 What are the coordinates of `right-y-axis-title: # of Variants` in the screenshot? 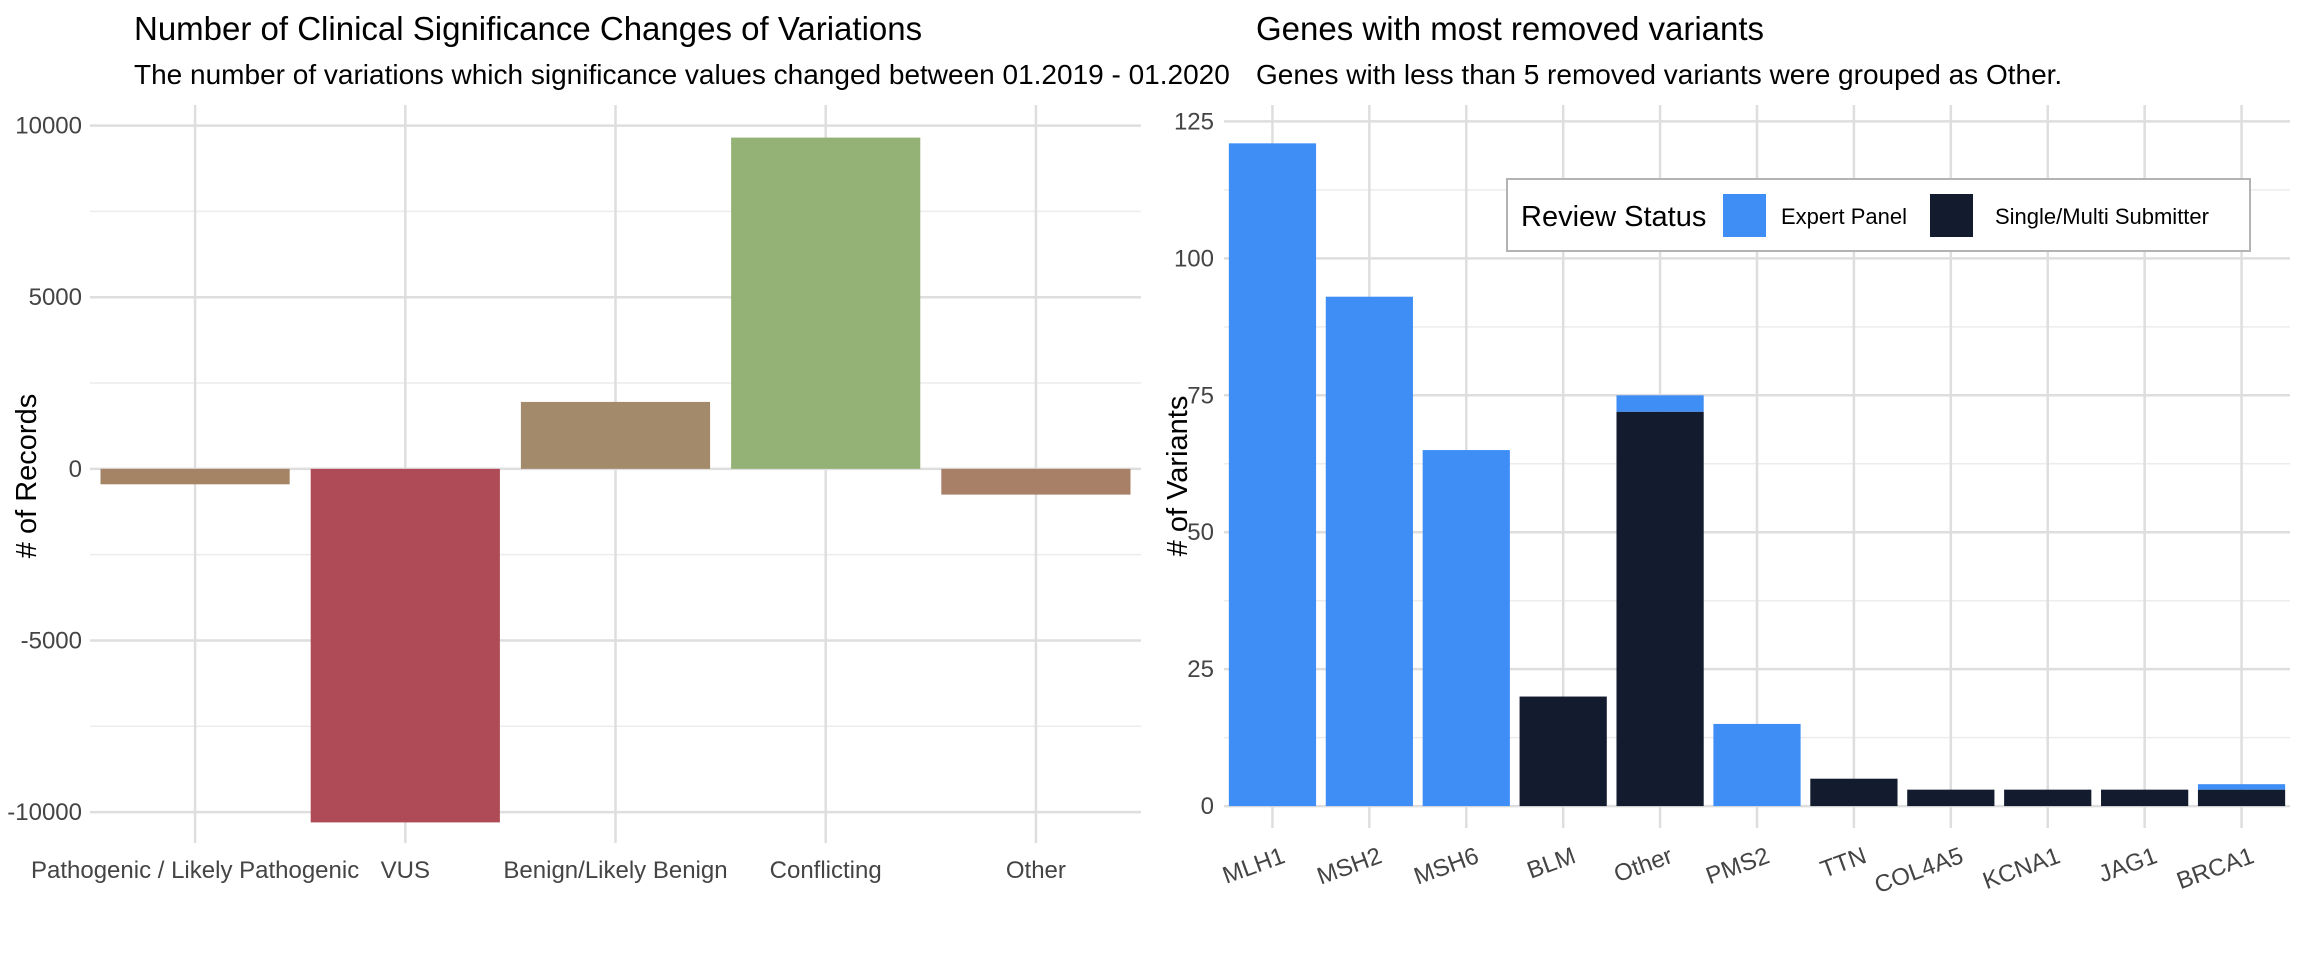 It's located at (1178, 476).